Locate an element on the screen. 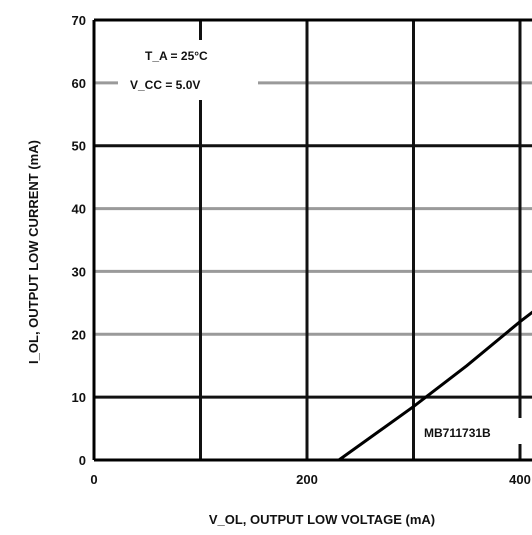 Image resolution: width=532 pixels, height=535 pixels. figure-code-box is located at coordinates (474, 431).